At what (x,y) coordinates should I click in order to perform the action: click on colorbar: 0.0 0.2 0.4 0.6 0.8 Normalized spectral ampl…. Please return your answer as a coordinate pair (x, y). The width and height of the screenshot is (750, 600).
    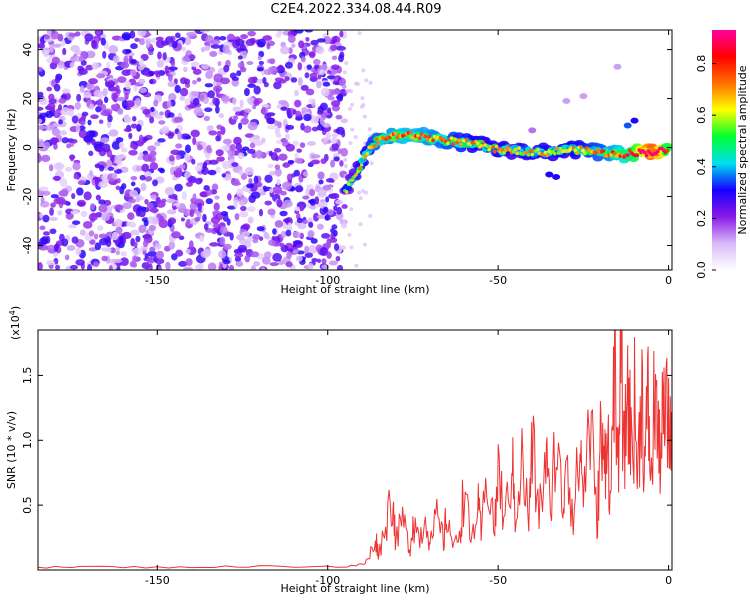
    Looking at the image, I should click on (722, 154).